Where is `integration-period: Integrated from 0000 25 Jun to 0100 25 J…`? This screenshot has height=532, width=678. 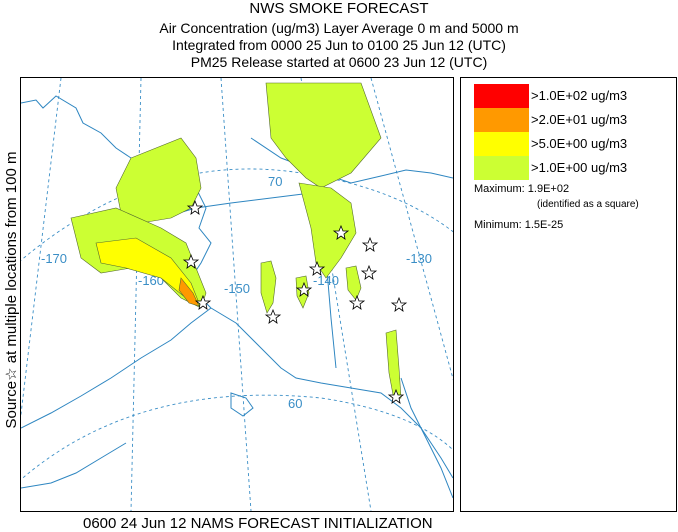
integration-period: Integrated from 0000 25 Jun to 0100 25 J… is located at coordinates (339, 45).